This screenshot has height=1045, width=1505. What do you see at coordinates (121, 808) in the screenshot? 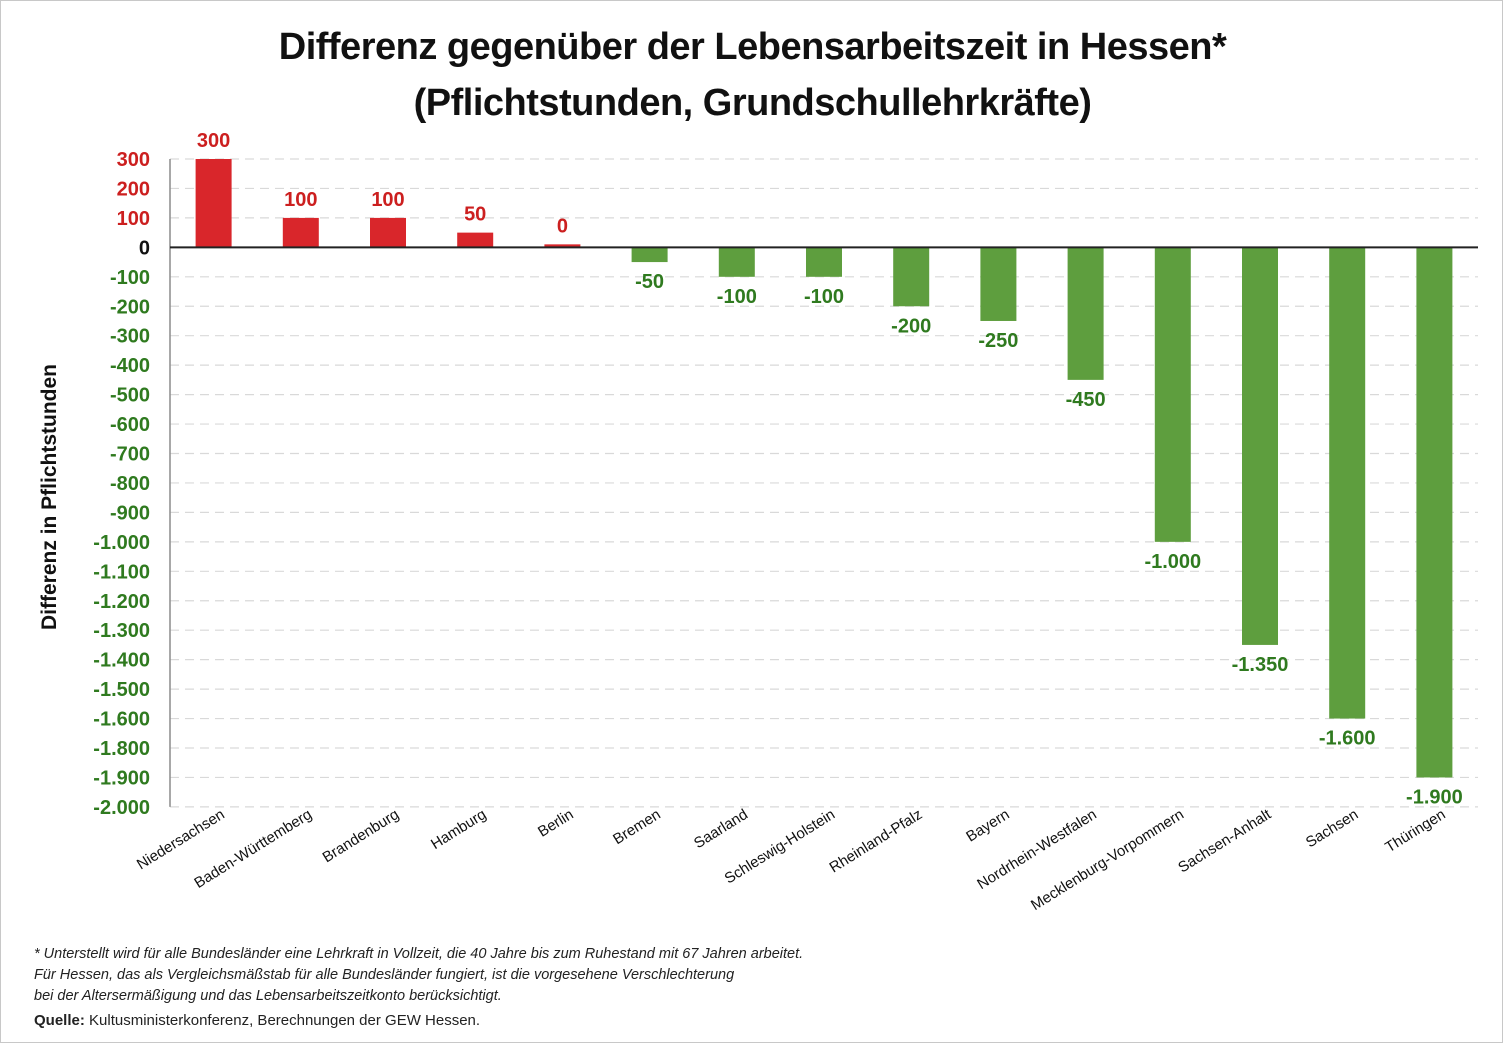
I see `y-tick-label: -2.000` at bounding box center [121, 808].